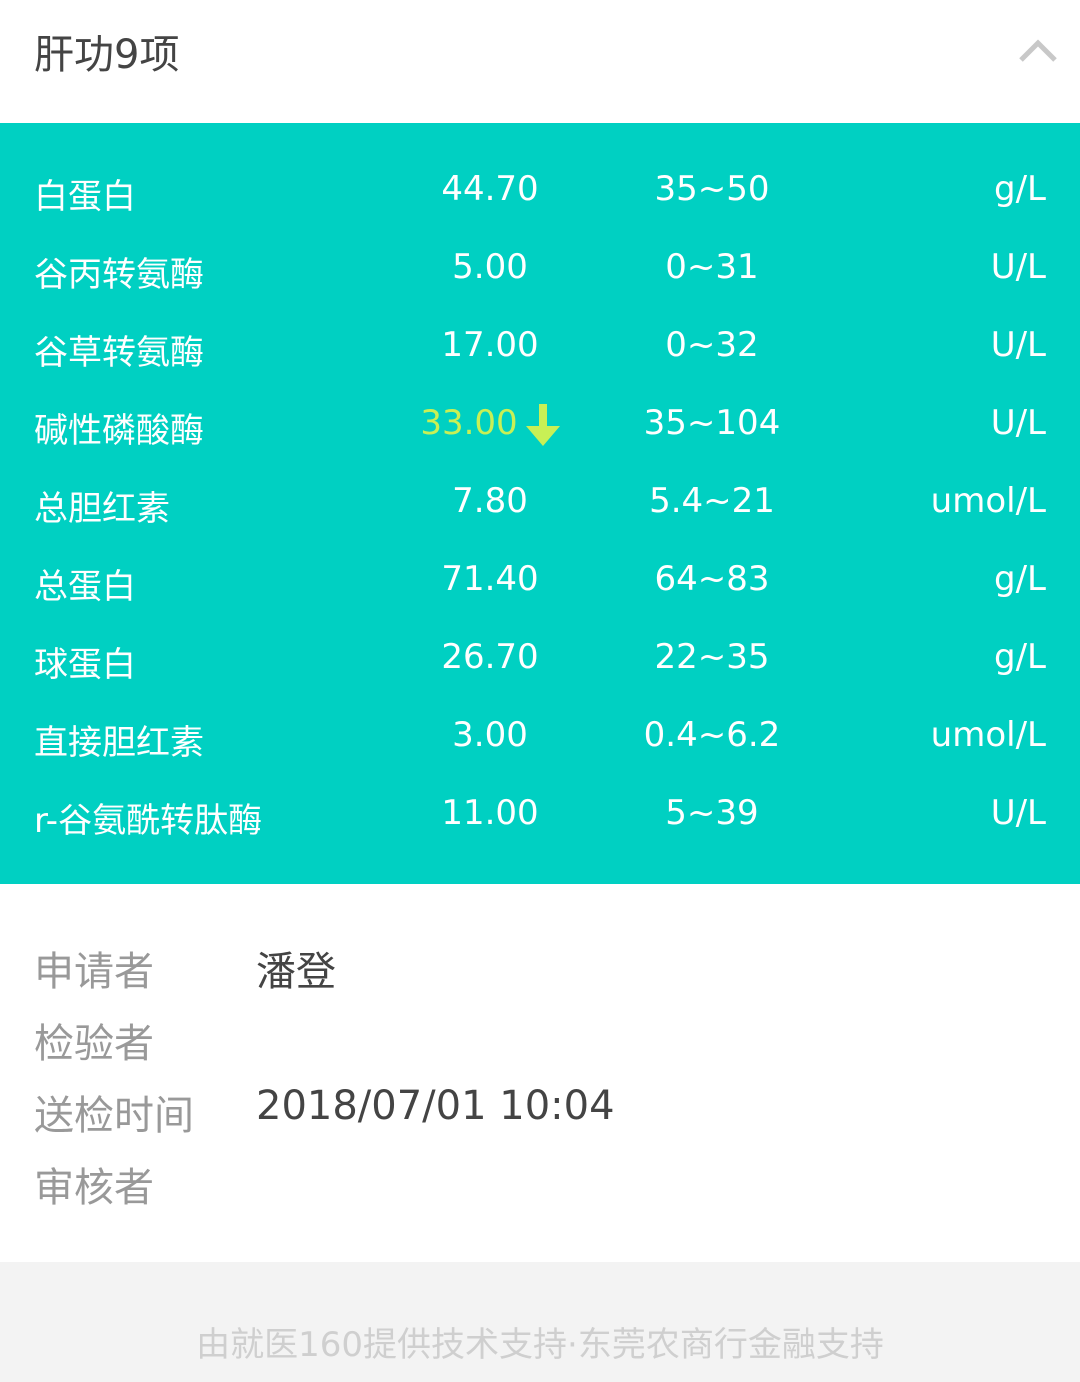 Image resolution: width=1080 pixels, height=1382 pixels. I want to click on result-row: 谷草转氨酶 17.00 0~32 U/L, so click(540, 346).